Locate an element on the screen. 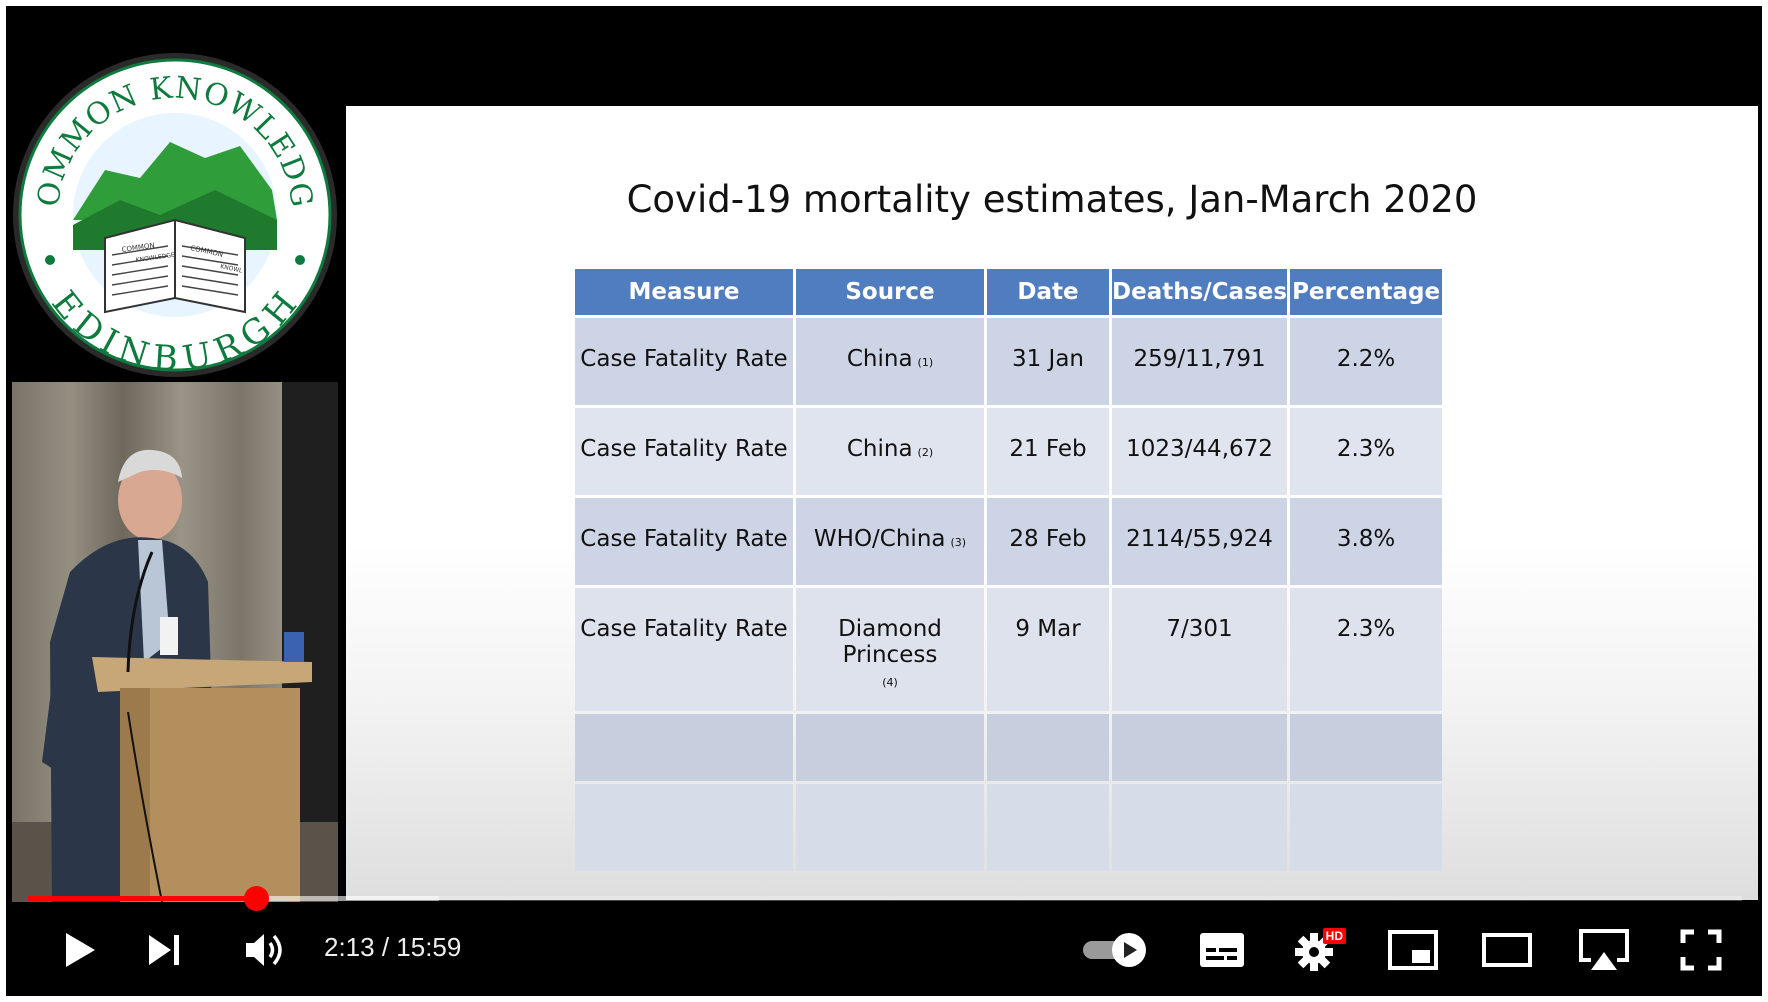 Image resolution: width=1768 pixels, height=1002 pixels. volume-button is located at coordinates (266, 950).